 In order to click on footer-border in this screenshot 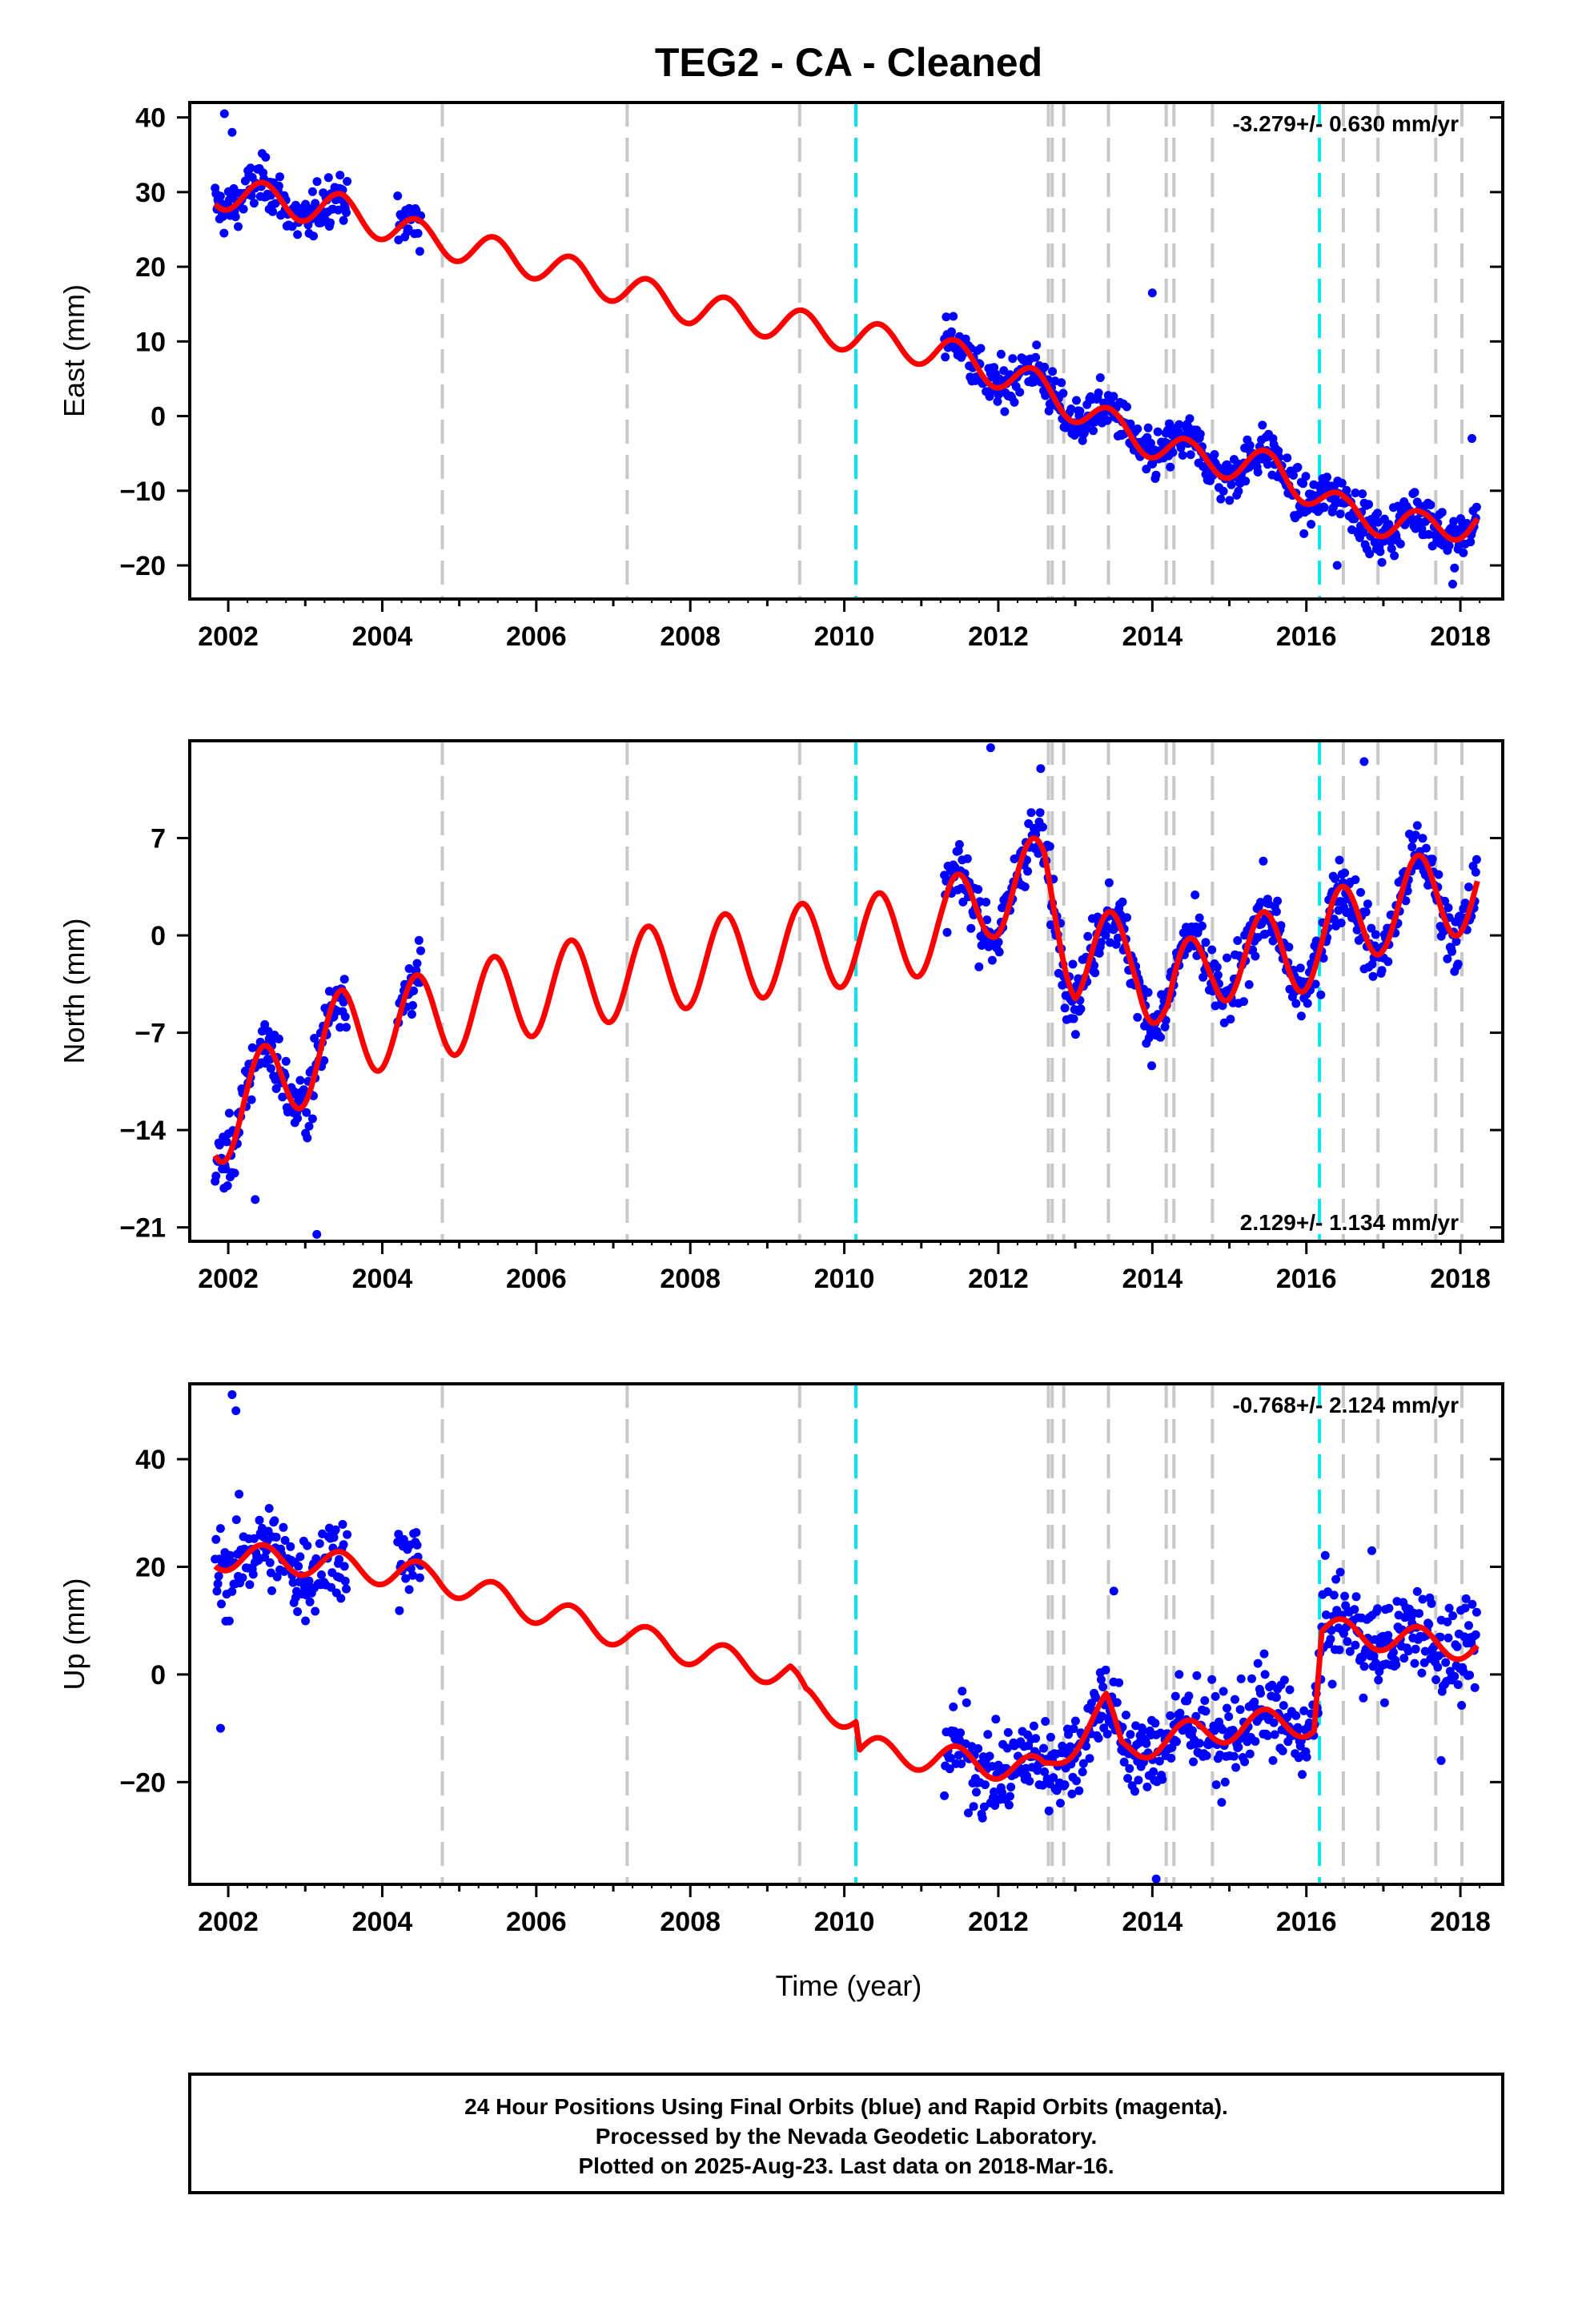, I will do `click(846, 2133)`.